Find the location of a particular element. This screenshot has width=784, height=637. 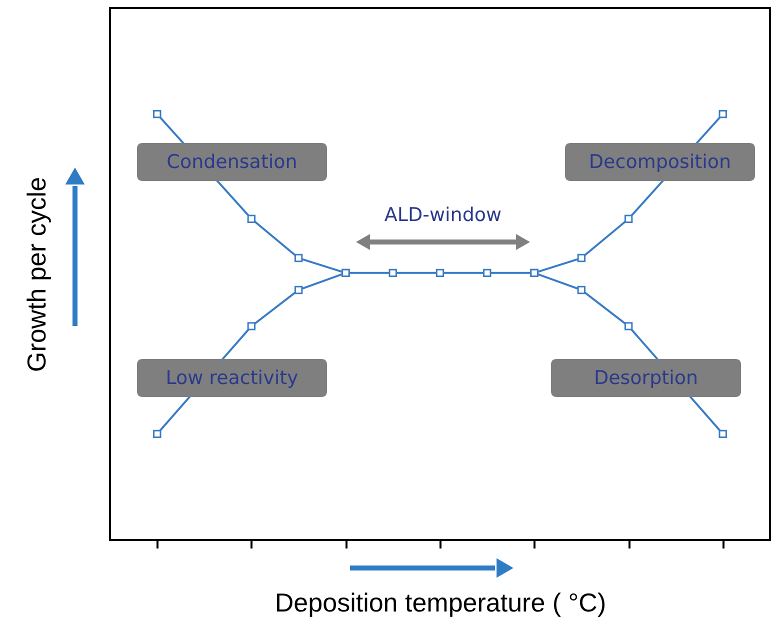

x-axis-title: Deposition temperature ( °C) is located at coordinates (440, 603).